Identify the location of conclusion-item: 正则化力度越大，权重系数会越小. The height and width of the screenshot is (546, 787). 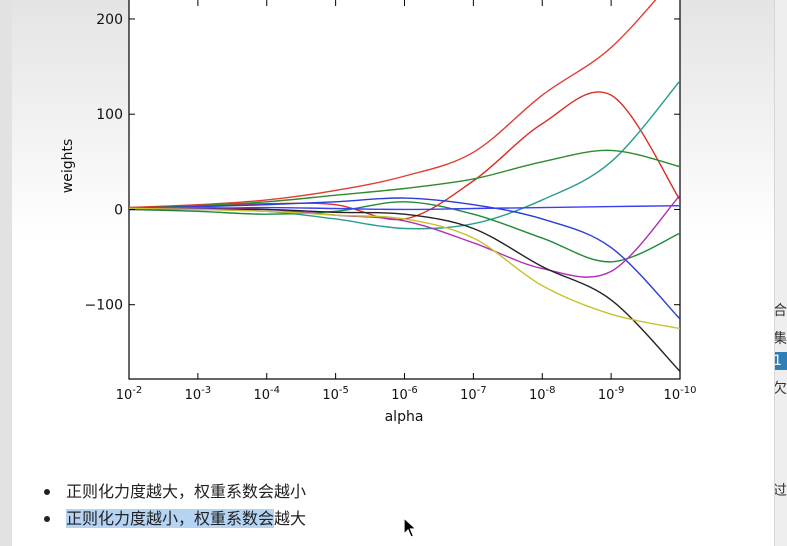
(173, 491).